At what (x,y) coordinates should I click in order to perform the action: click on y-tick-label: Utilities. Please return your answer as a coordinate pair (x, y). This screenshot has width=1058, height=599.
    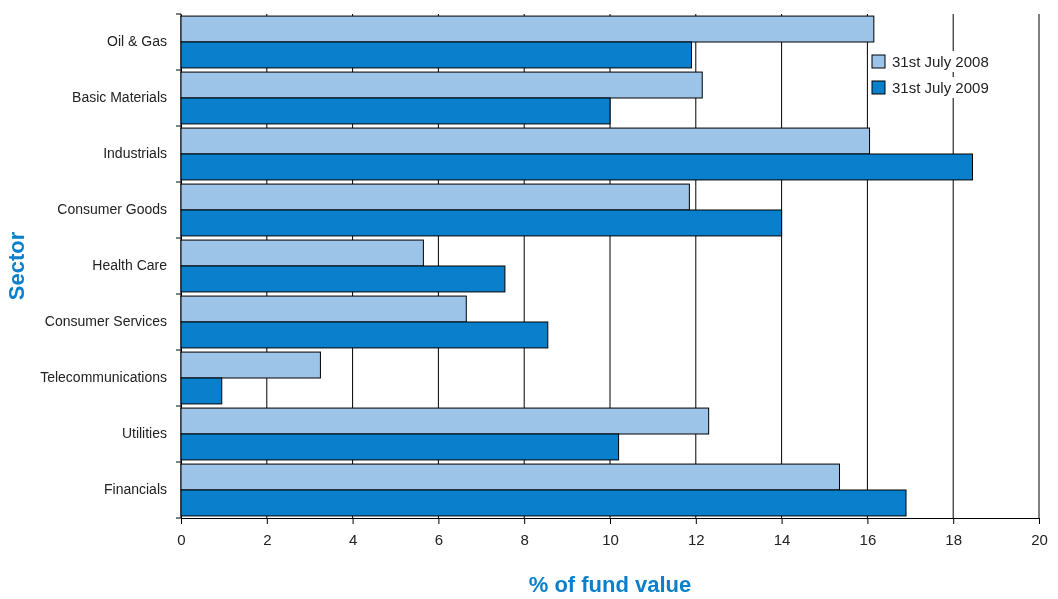
    Looking at the image, I should click on (144, 433).